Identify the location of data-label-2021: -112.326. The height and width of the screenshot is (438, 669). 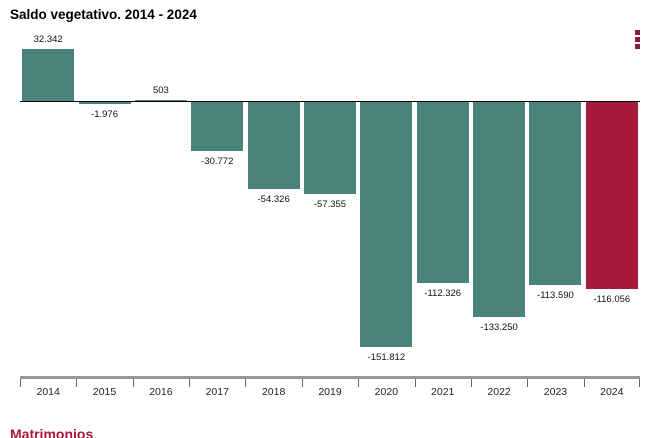
(443, 294).